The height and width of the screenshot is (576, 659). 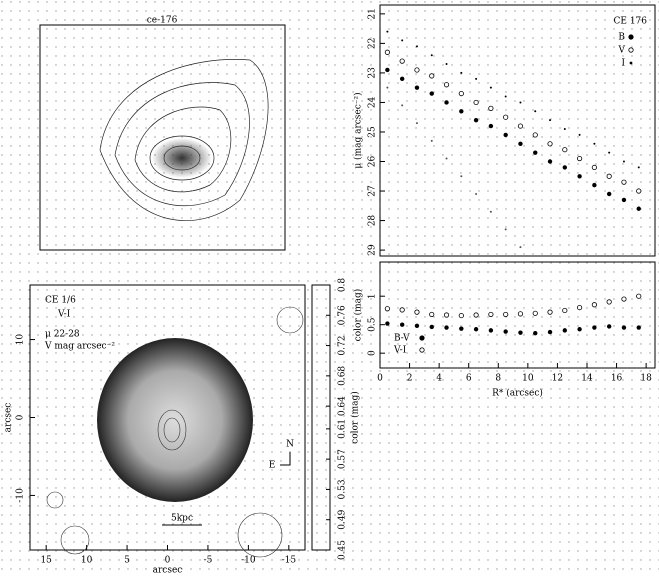 I want to click on legend-label: B-V, so click(x=402, y=339).